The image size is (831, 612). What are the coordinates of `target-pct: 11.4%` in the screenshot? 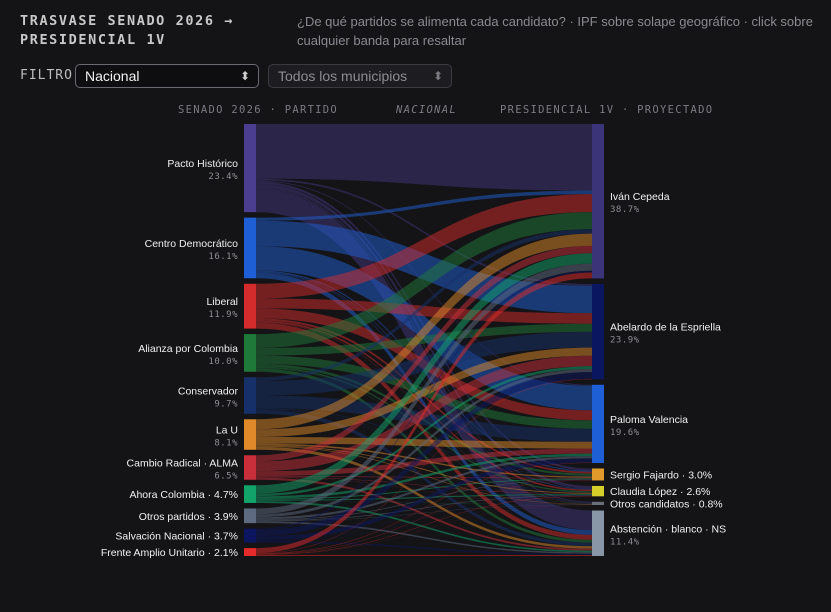 It's located at (625, 542).